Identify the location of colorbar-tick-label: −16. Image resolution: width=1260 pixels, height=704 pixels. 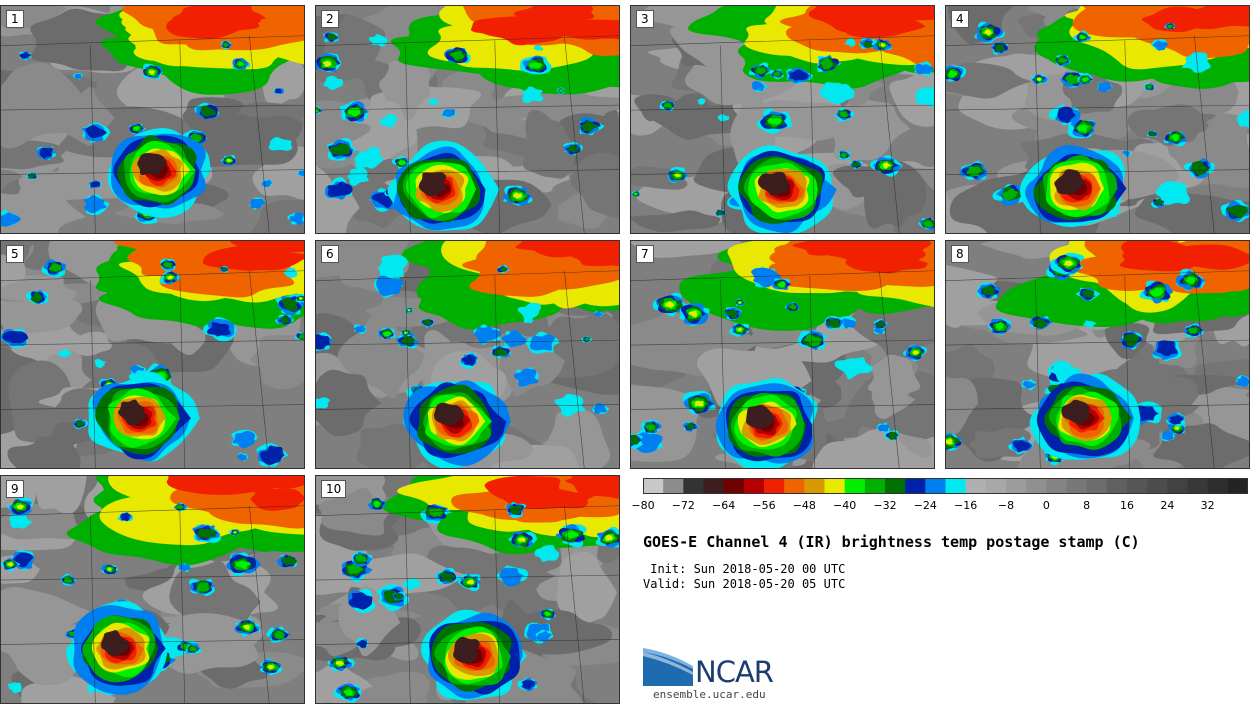
(966, 505).